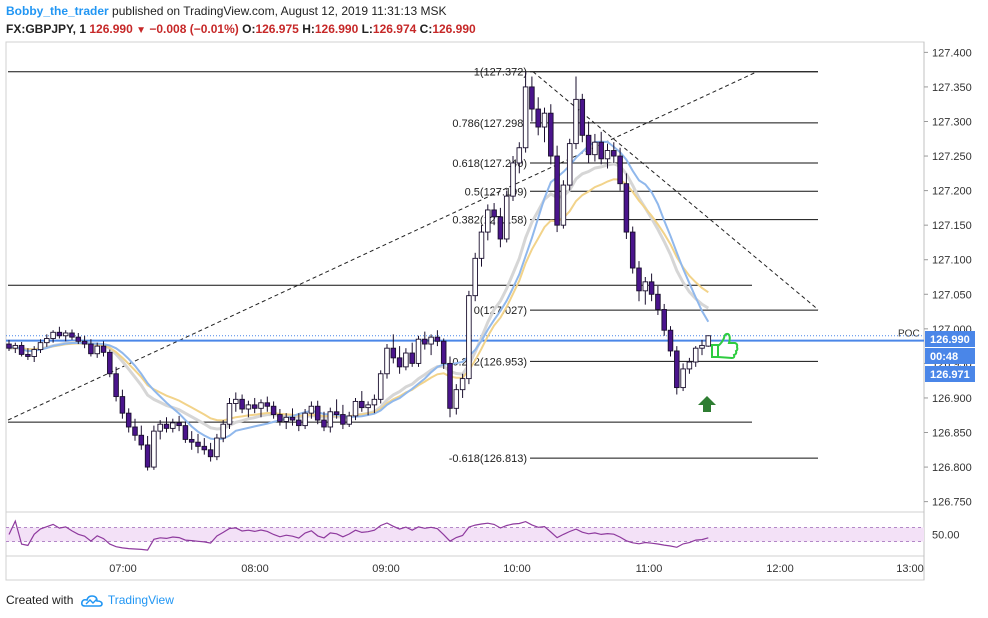 This screenshot has height=618, width=988. I want to click on y-tick-label: 127.050, so click(952, 295).